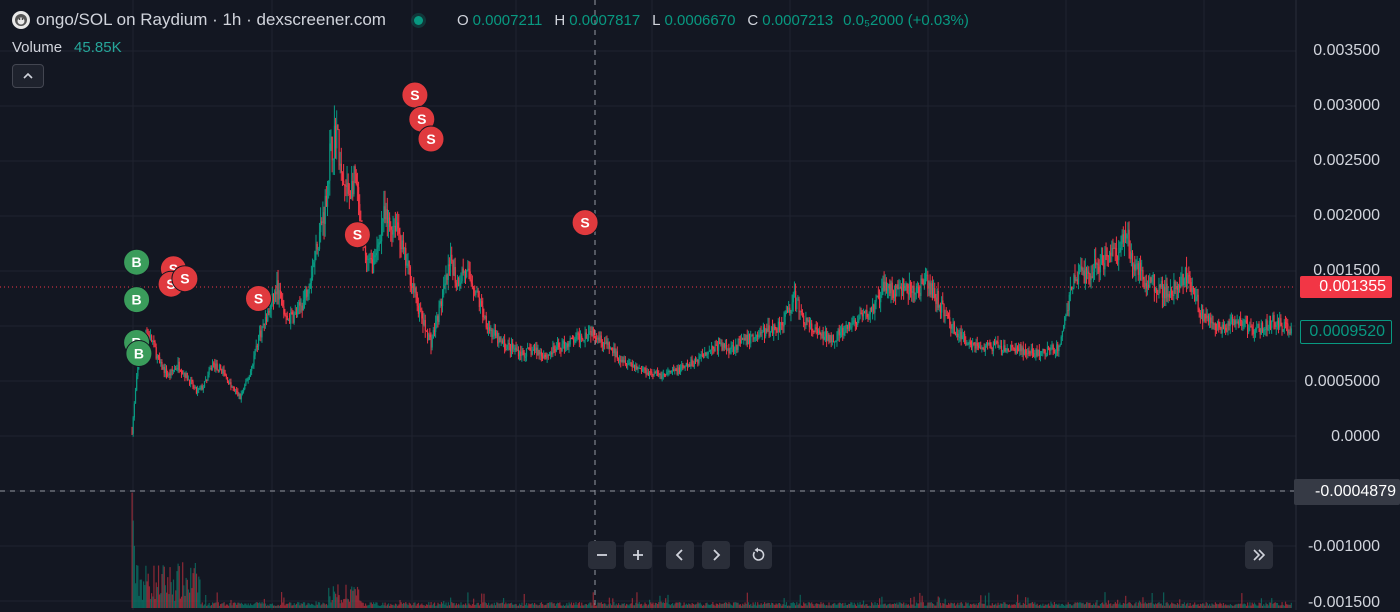 The width and height of the screenshot is (1400, 612). What do you see at coordinates (1259, 555) in the screenshot?
I see `scroll-to-realtime-button` at bounding box center [1259, 555].